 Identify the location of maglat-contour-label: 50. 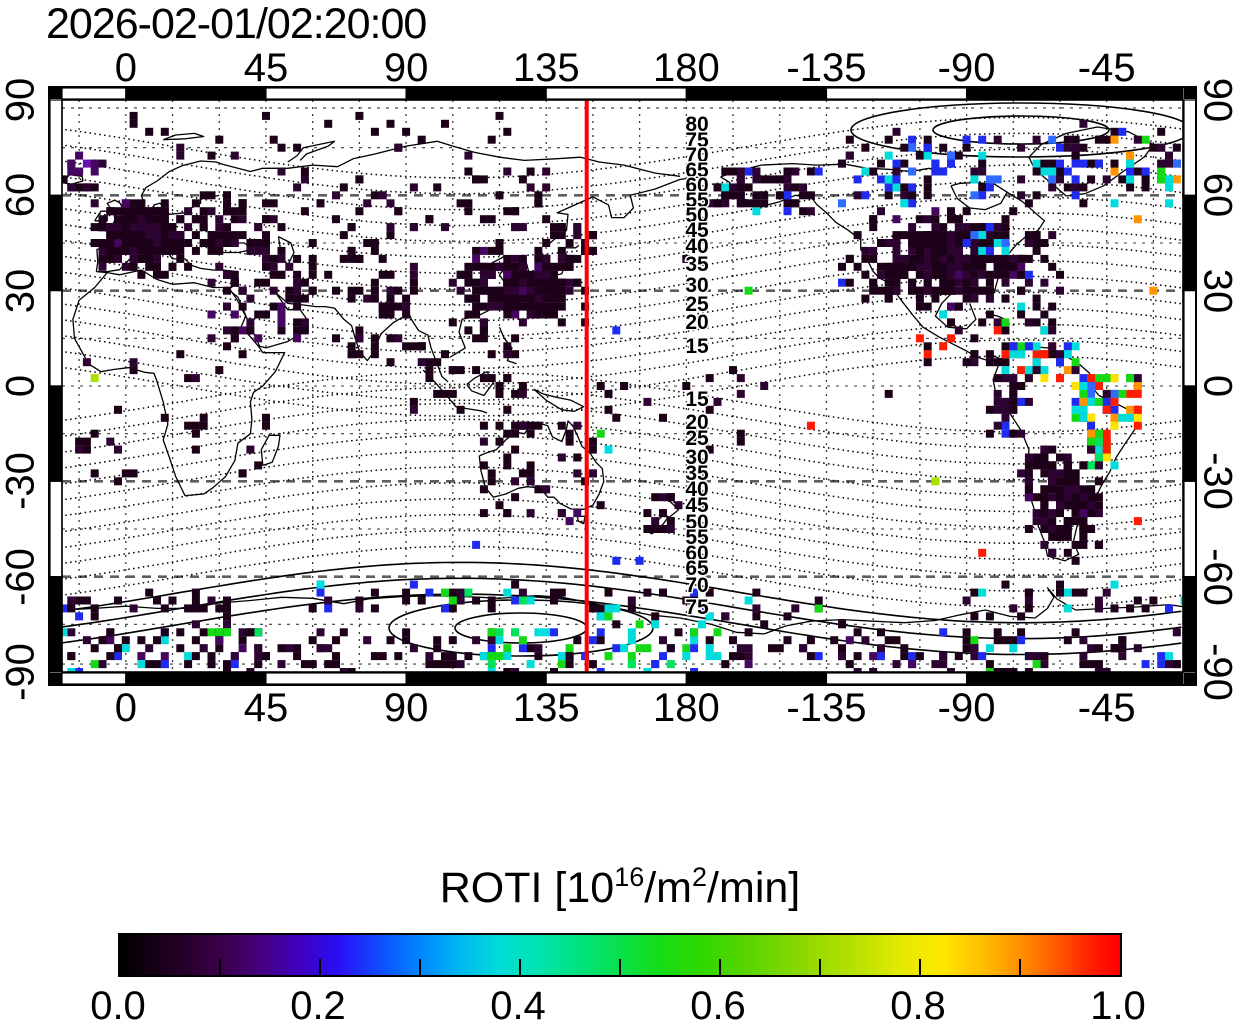
(696, 522).